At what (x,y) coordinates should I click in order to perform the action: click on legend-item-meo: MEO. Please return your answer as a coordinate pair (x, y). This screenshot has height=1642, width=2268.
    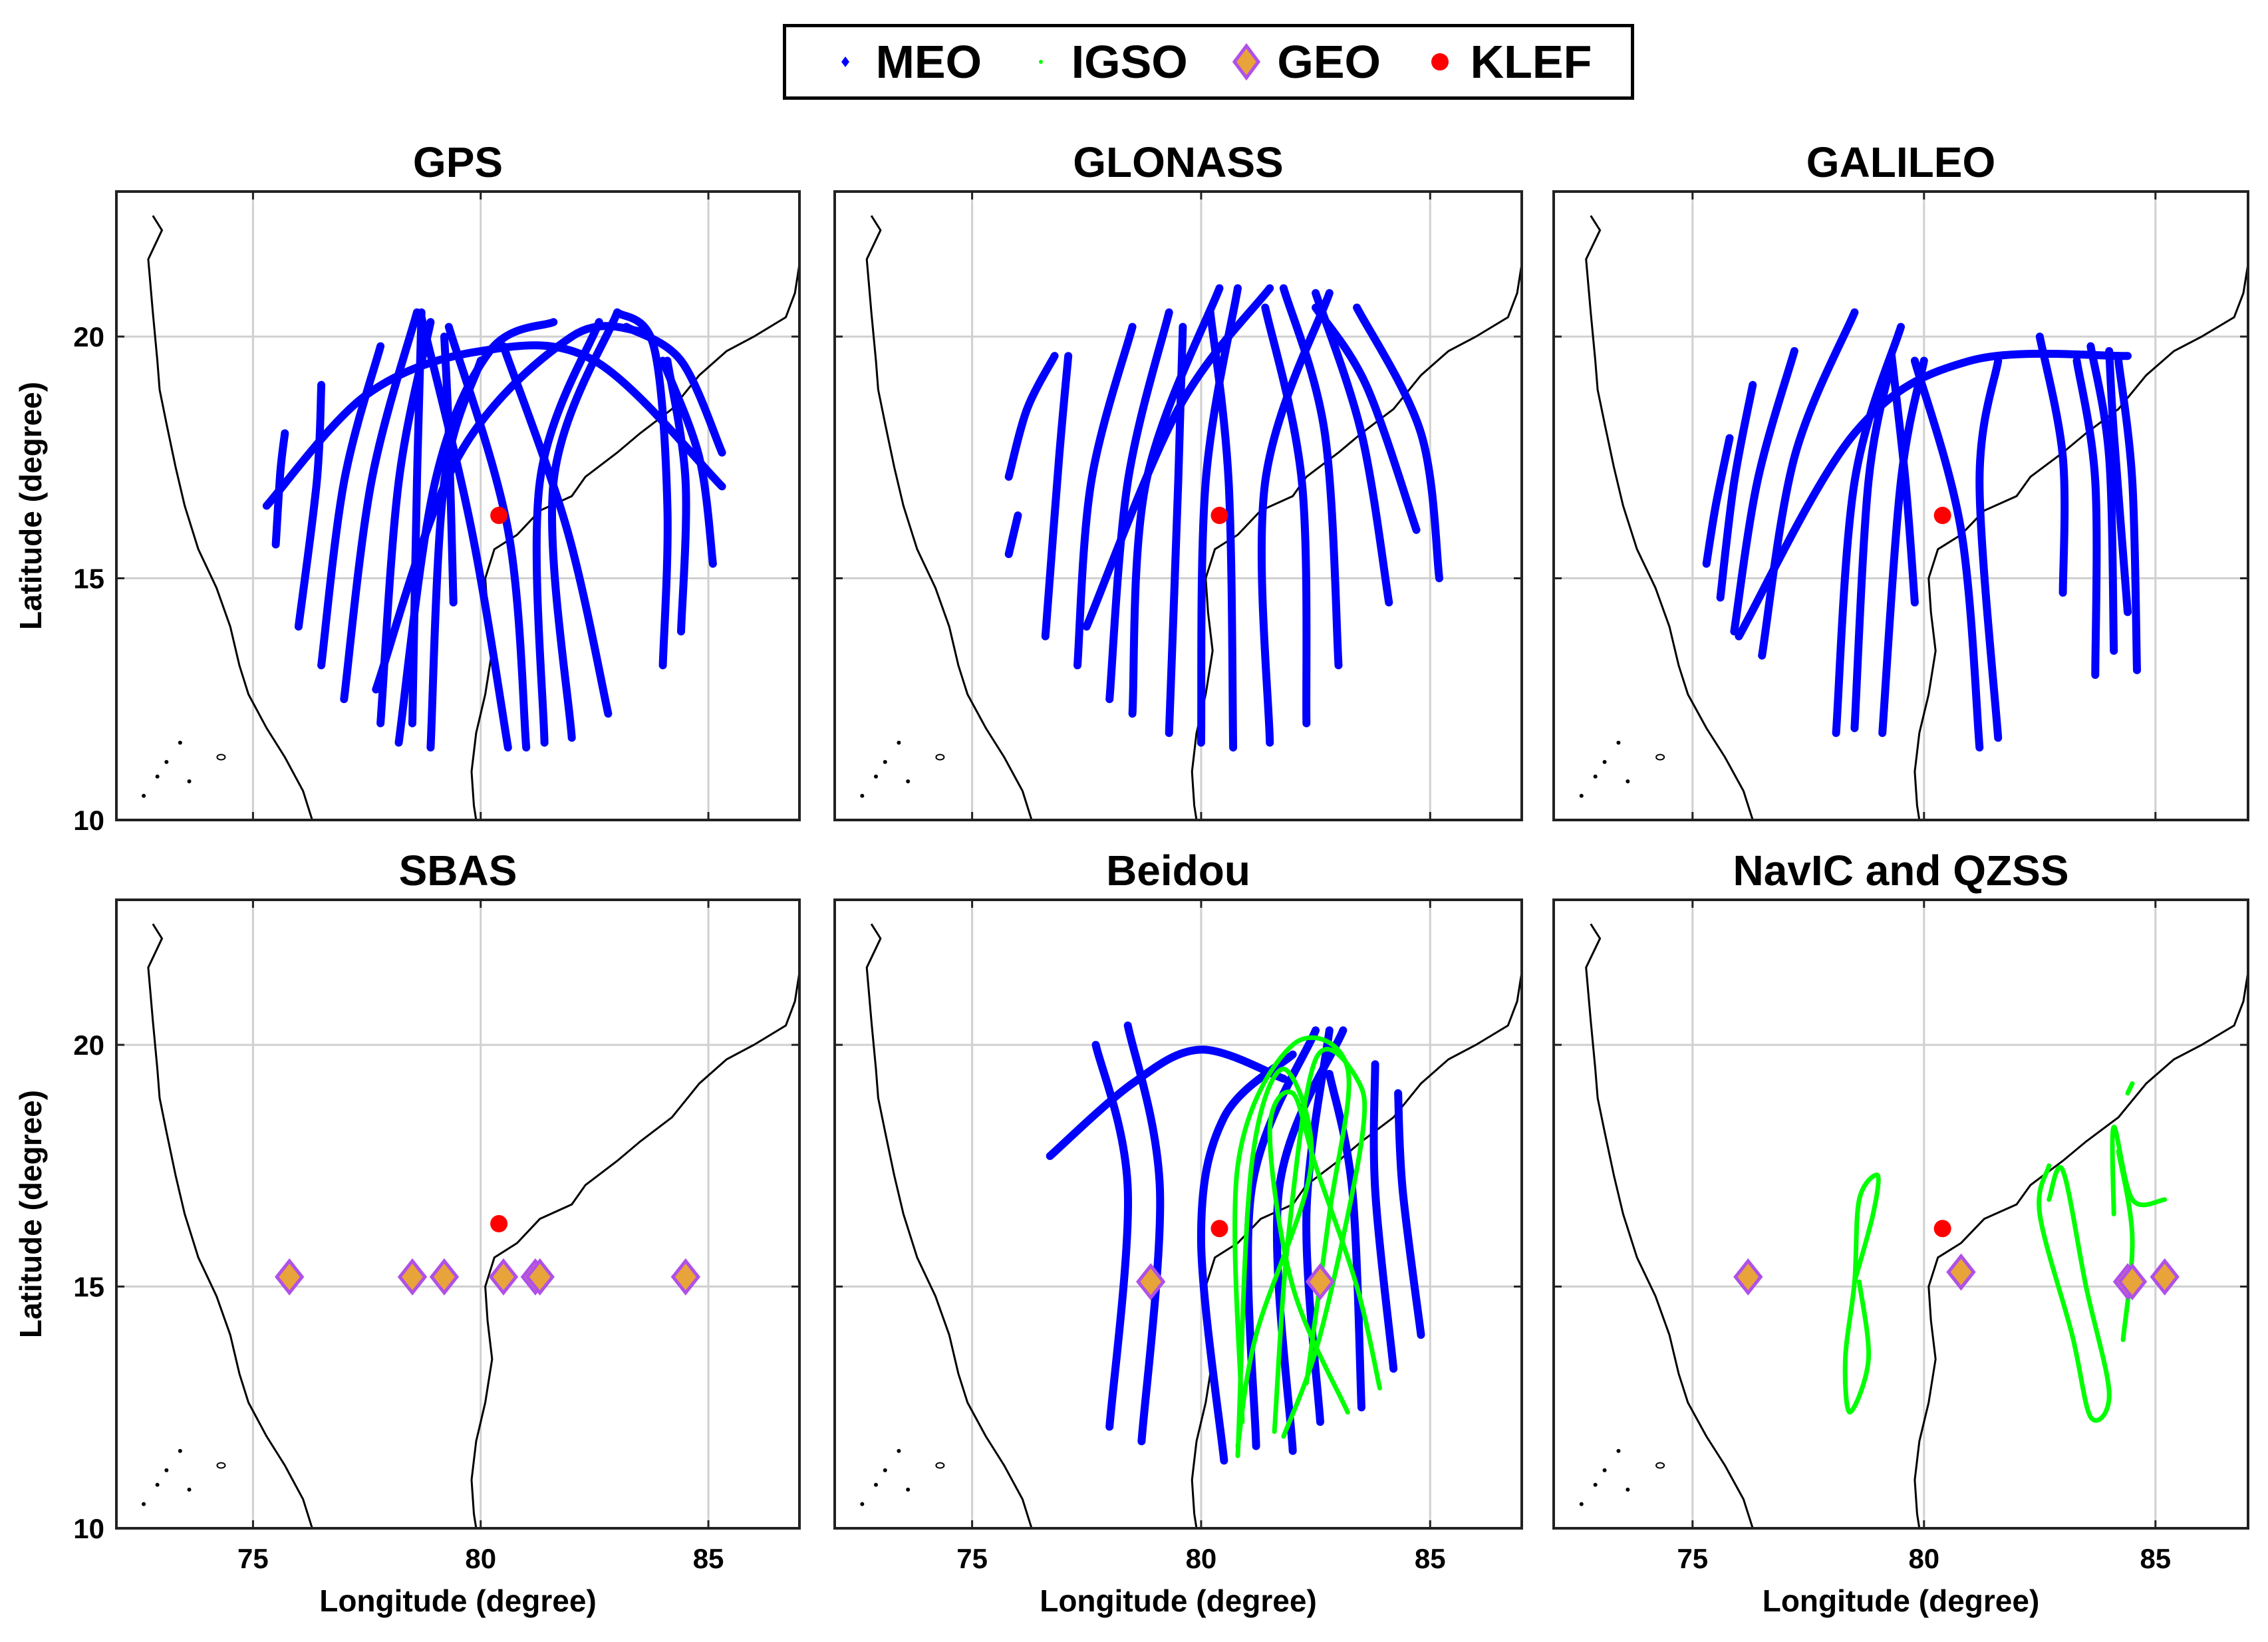
    Looking at the image, I should click on (904, 61).